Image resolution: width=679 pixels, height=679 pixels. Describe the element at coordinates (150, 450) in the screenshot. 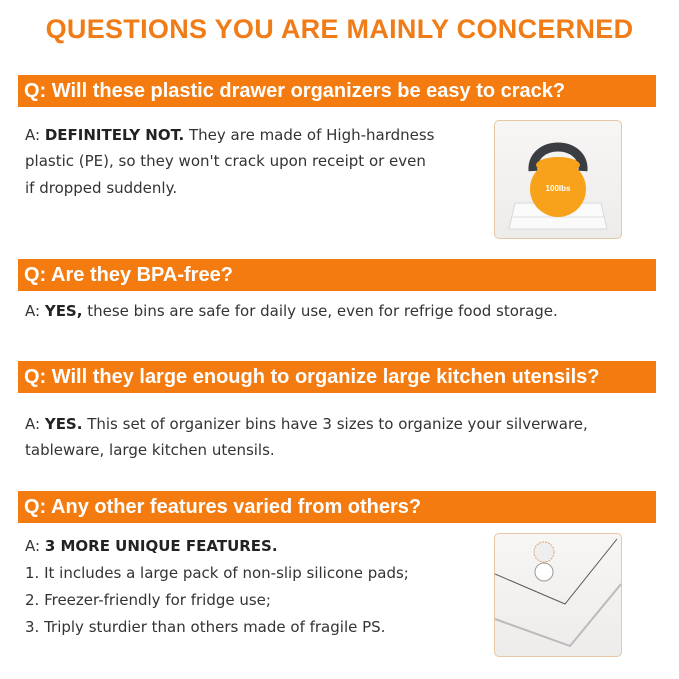

I see `answer-3-line-2: tableware, large kitchen utensils.` at that location.